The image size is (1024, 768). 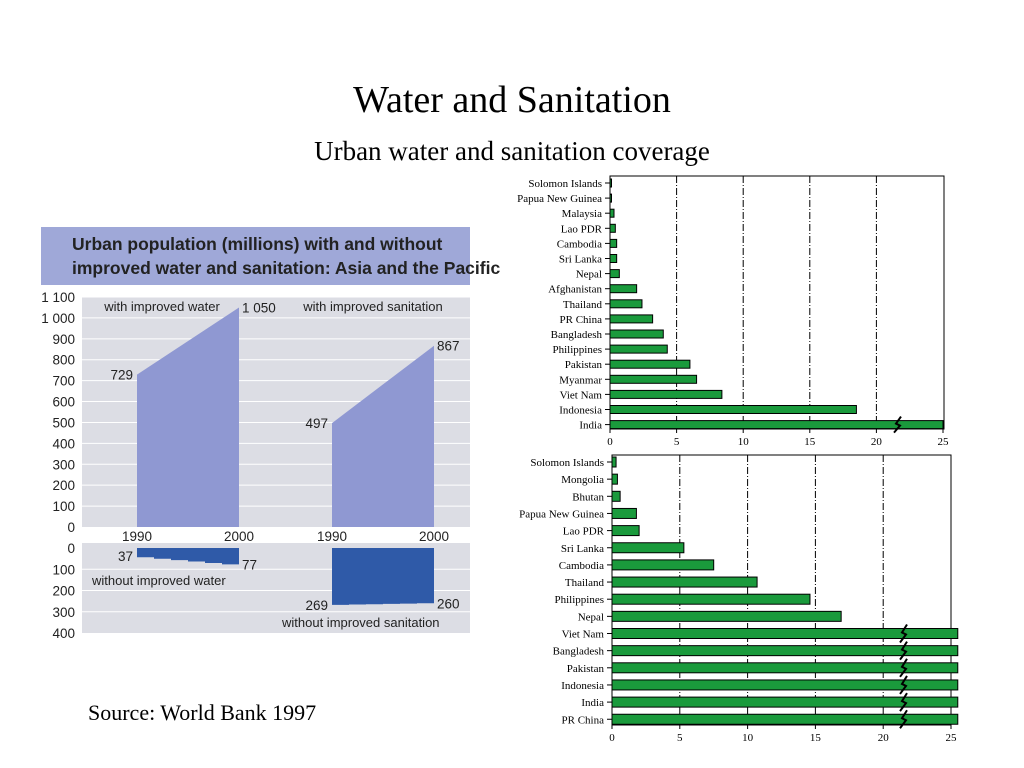 I want to click on y-tick-label: 800, so click(x=63, y=360).